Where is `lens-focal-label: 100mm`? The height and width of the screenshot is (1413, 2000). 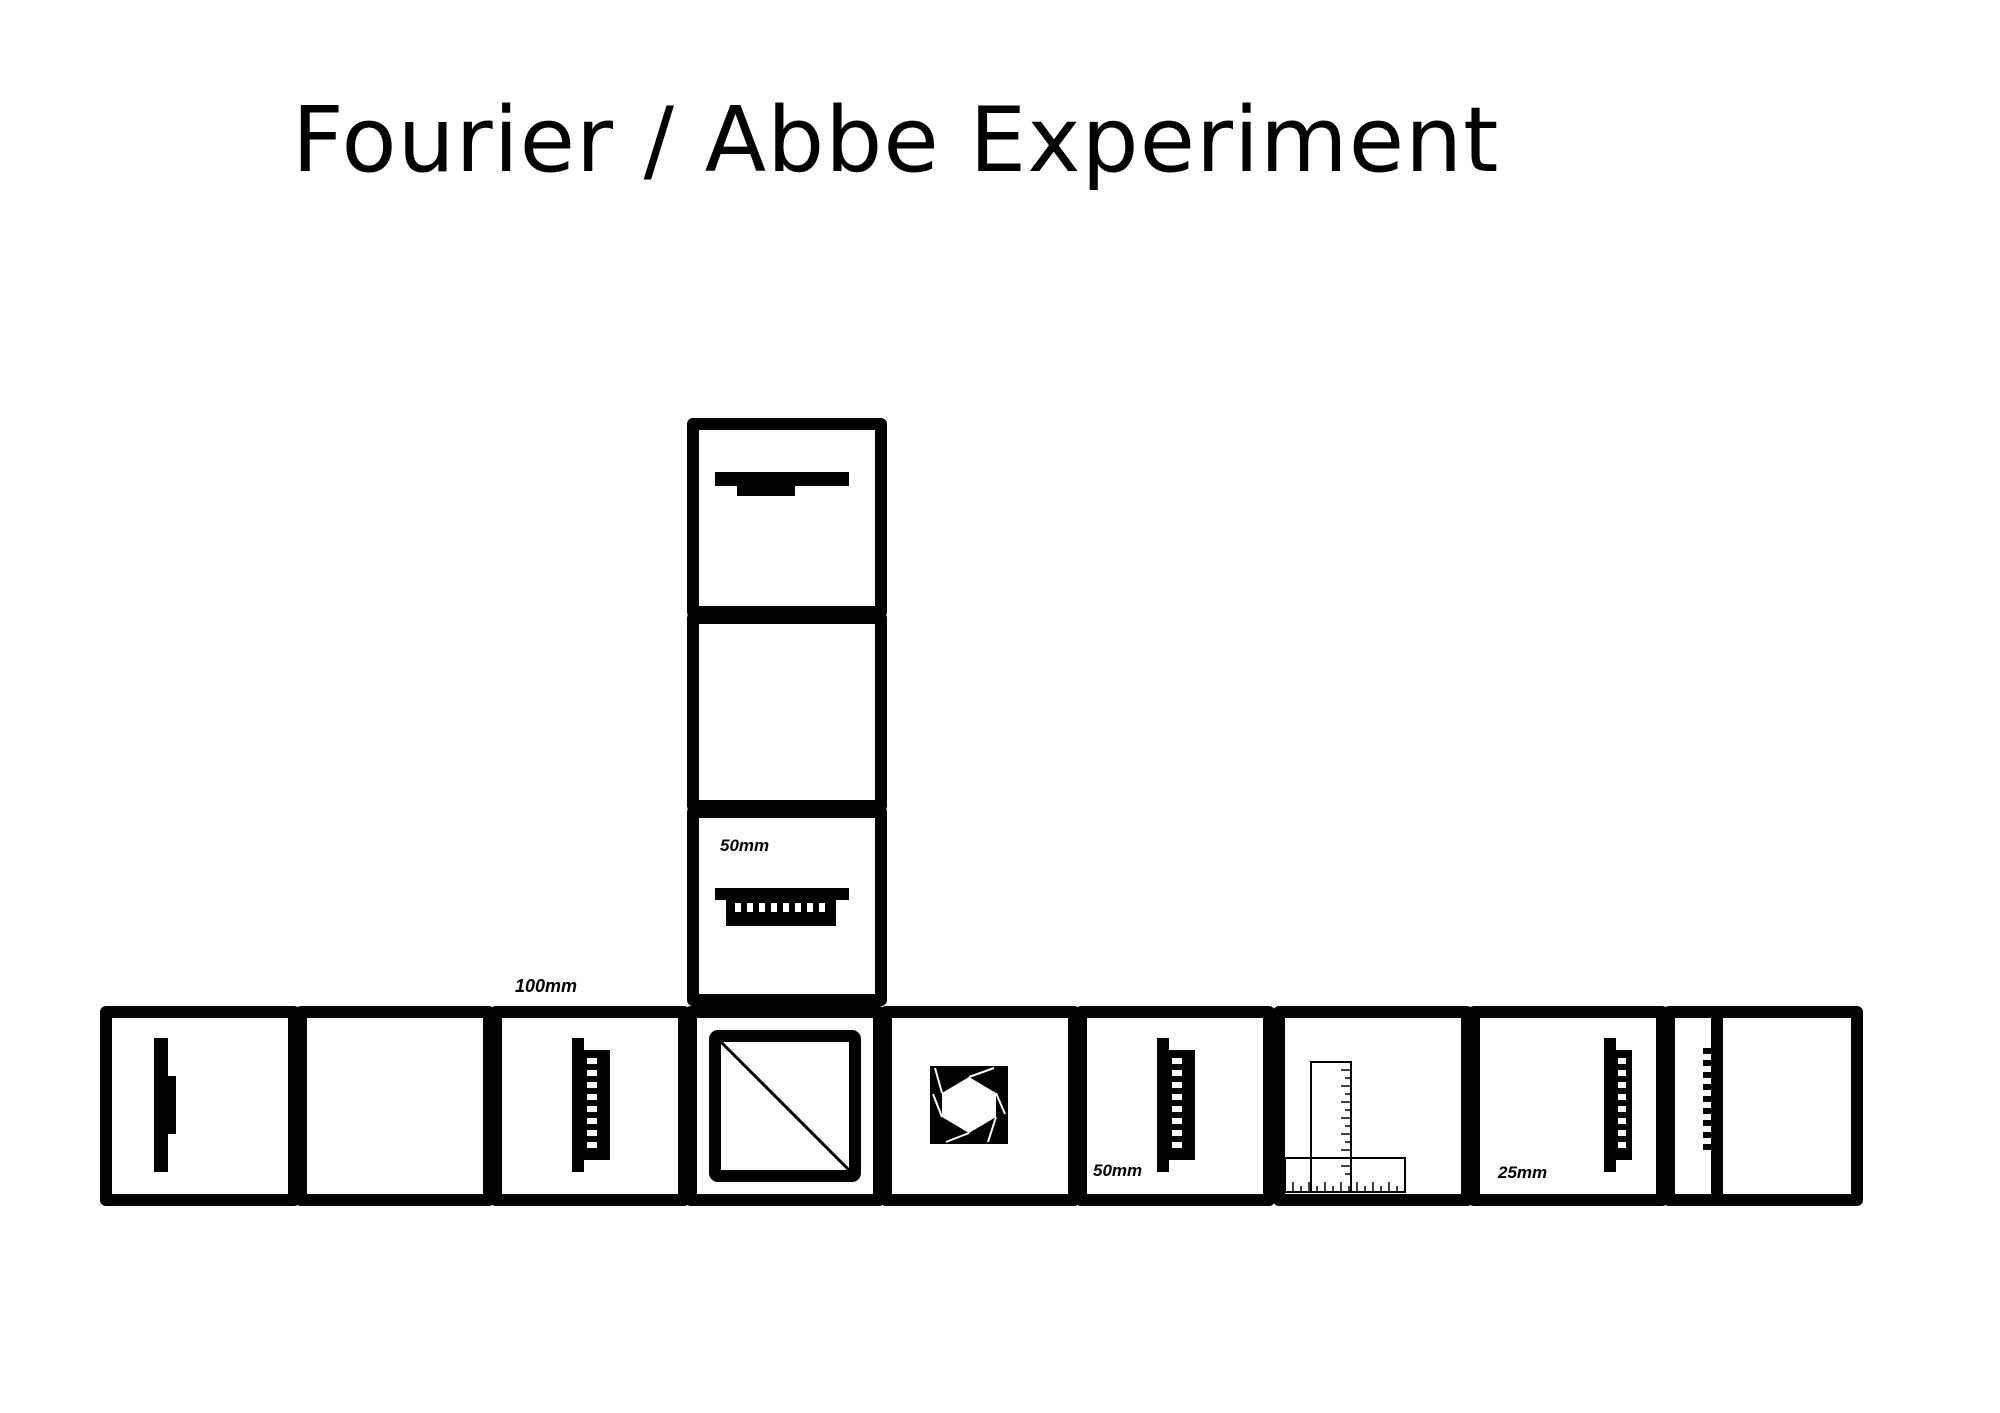
lens-focal-label: 100mm is located at coordinates (546, 986).